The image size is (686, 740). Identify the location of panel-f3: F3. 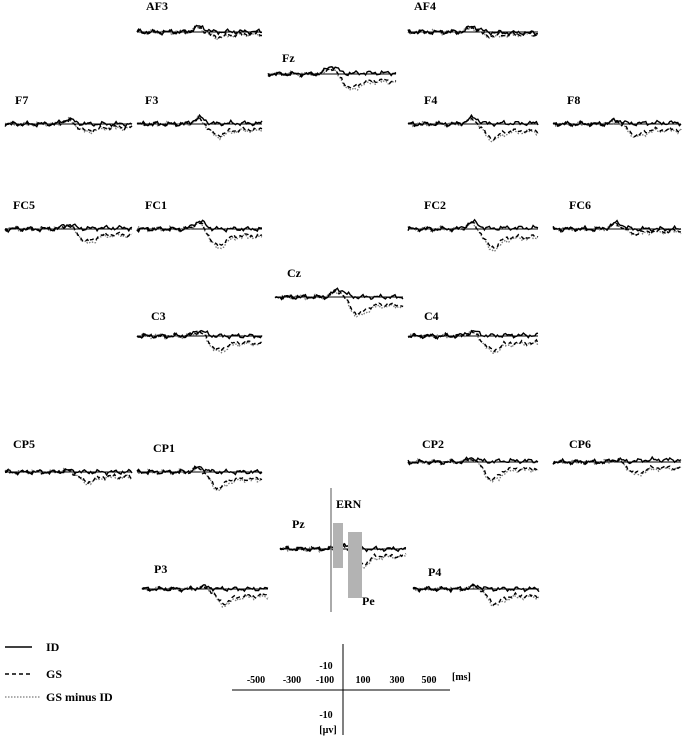
(199, 117).